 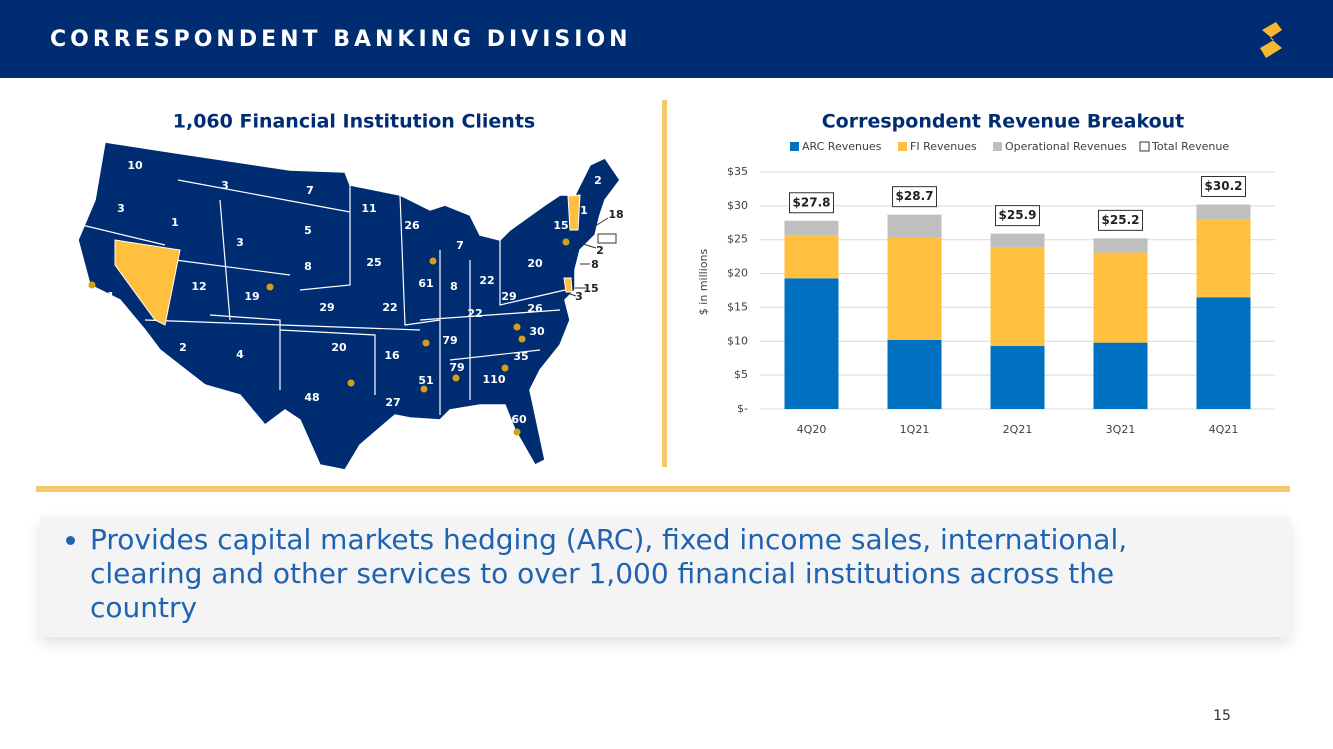 I want to click on y-tick-label: $-, so click(x=742, y=408).